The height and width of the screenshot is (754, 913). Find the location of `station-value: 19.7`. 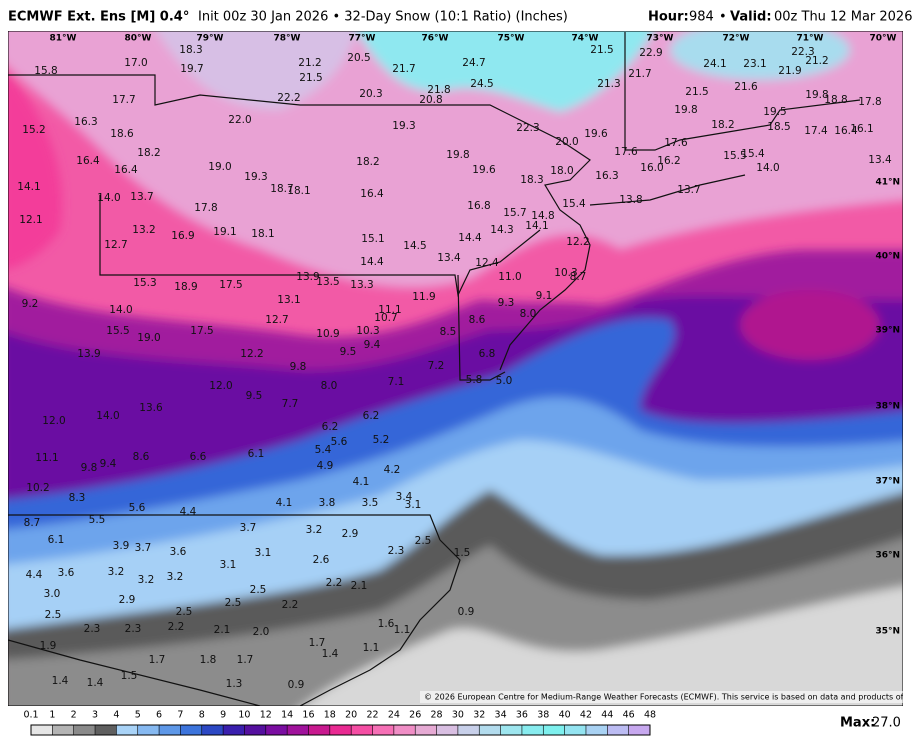

station-value: 19.7 is located at coordinates (191, 69).